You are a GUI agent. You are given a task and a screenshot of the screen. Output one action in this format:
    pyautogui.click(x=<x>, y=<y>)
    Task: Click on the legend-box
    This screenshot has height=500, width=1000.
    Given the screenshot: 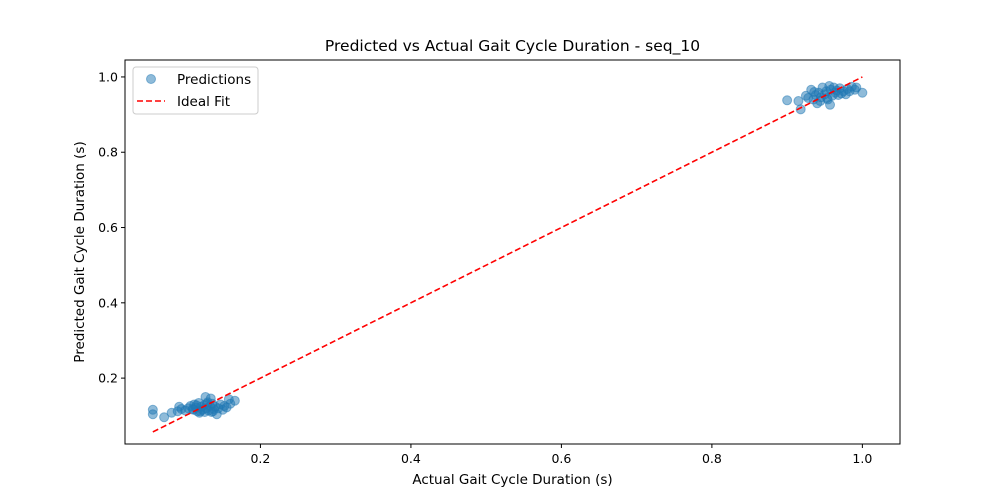 What is the action you would take?
    pyautogui.click(x=195, y=90)
    